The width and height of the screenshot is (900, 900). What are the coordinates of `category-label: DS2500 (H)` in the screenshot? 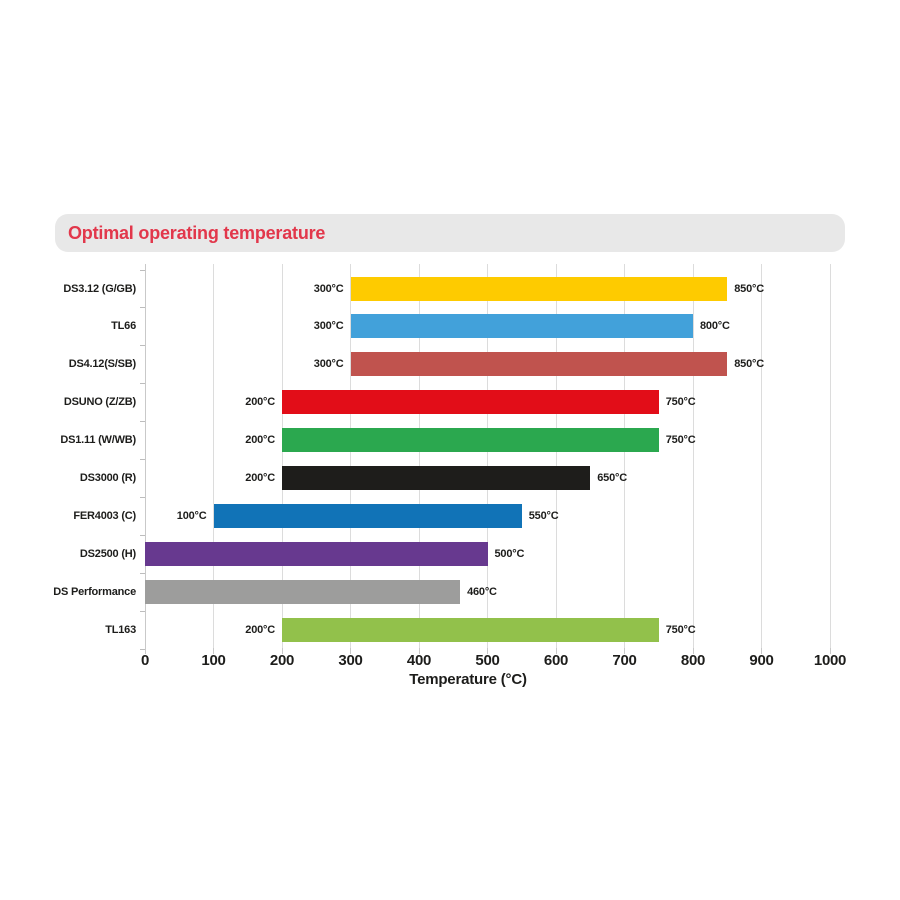 It's located at (107, 553).